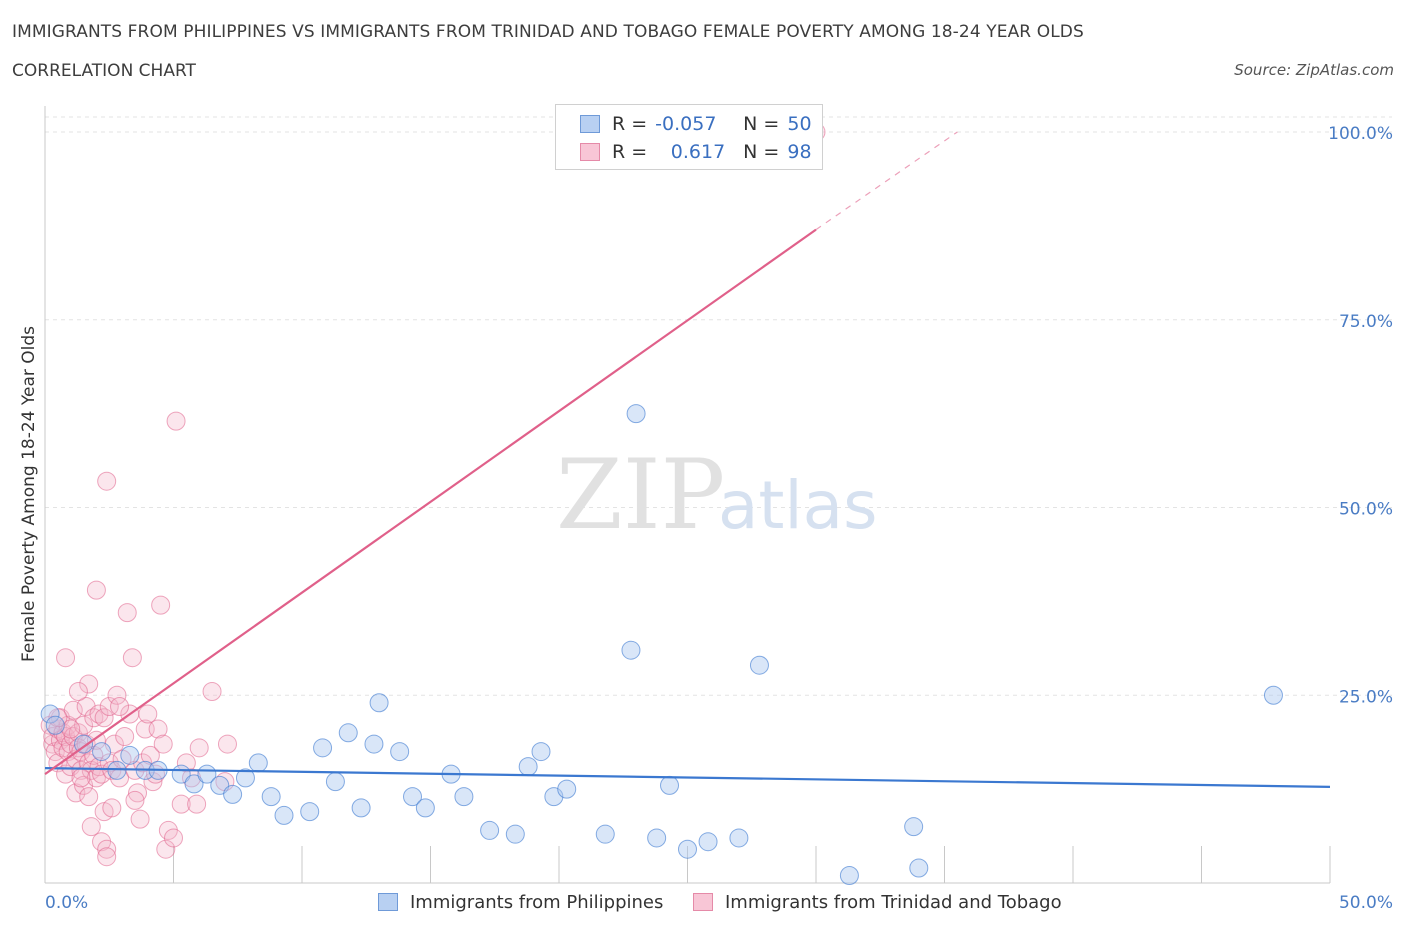 This screenshot has width=1406, height=930. I want to click on bottom-legend-philippines: Immigrants from Philippines, so click(520, 902).